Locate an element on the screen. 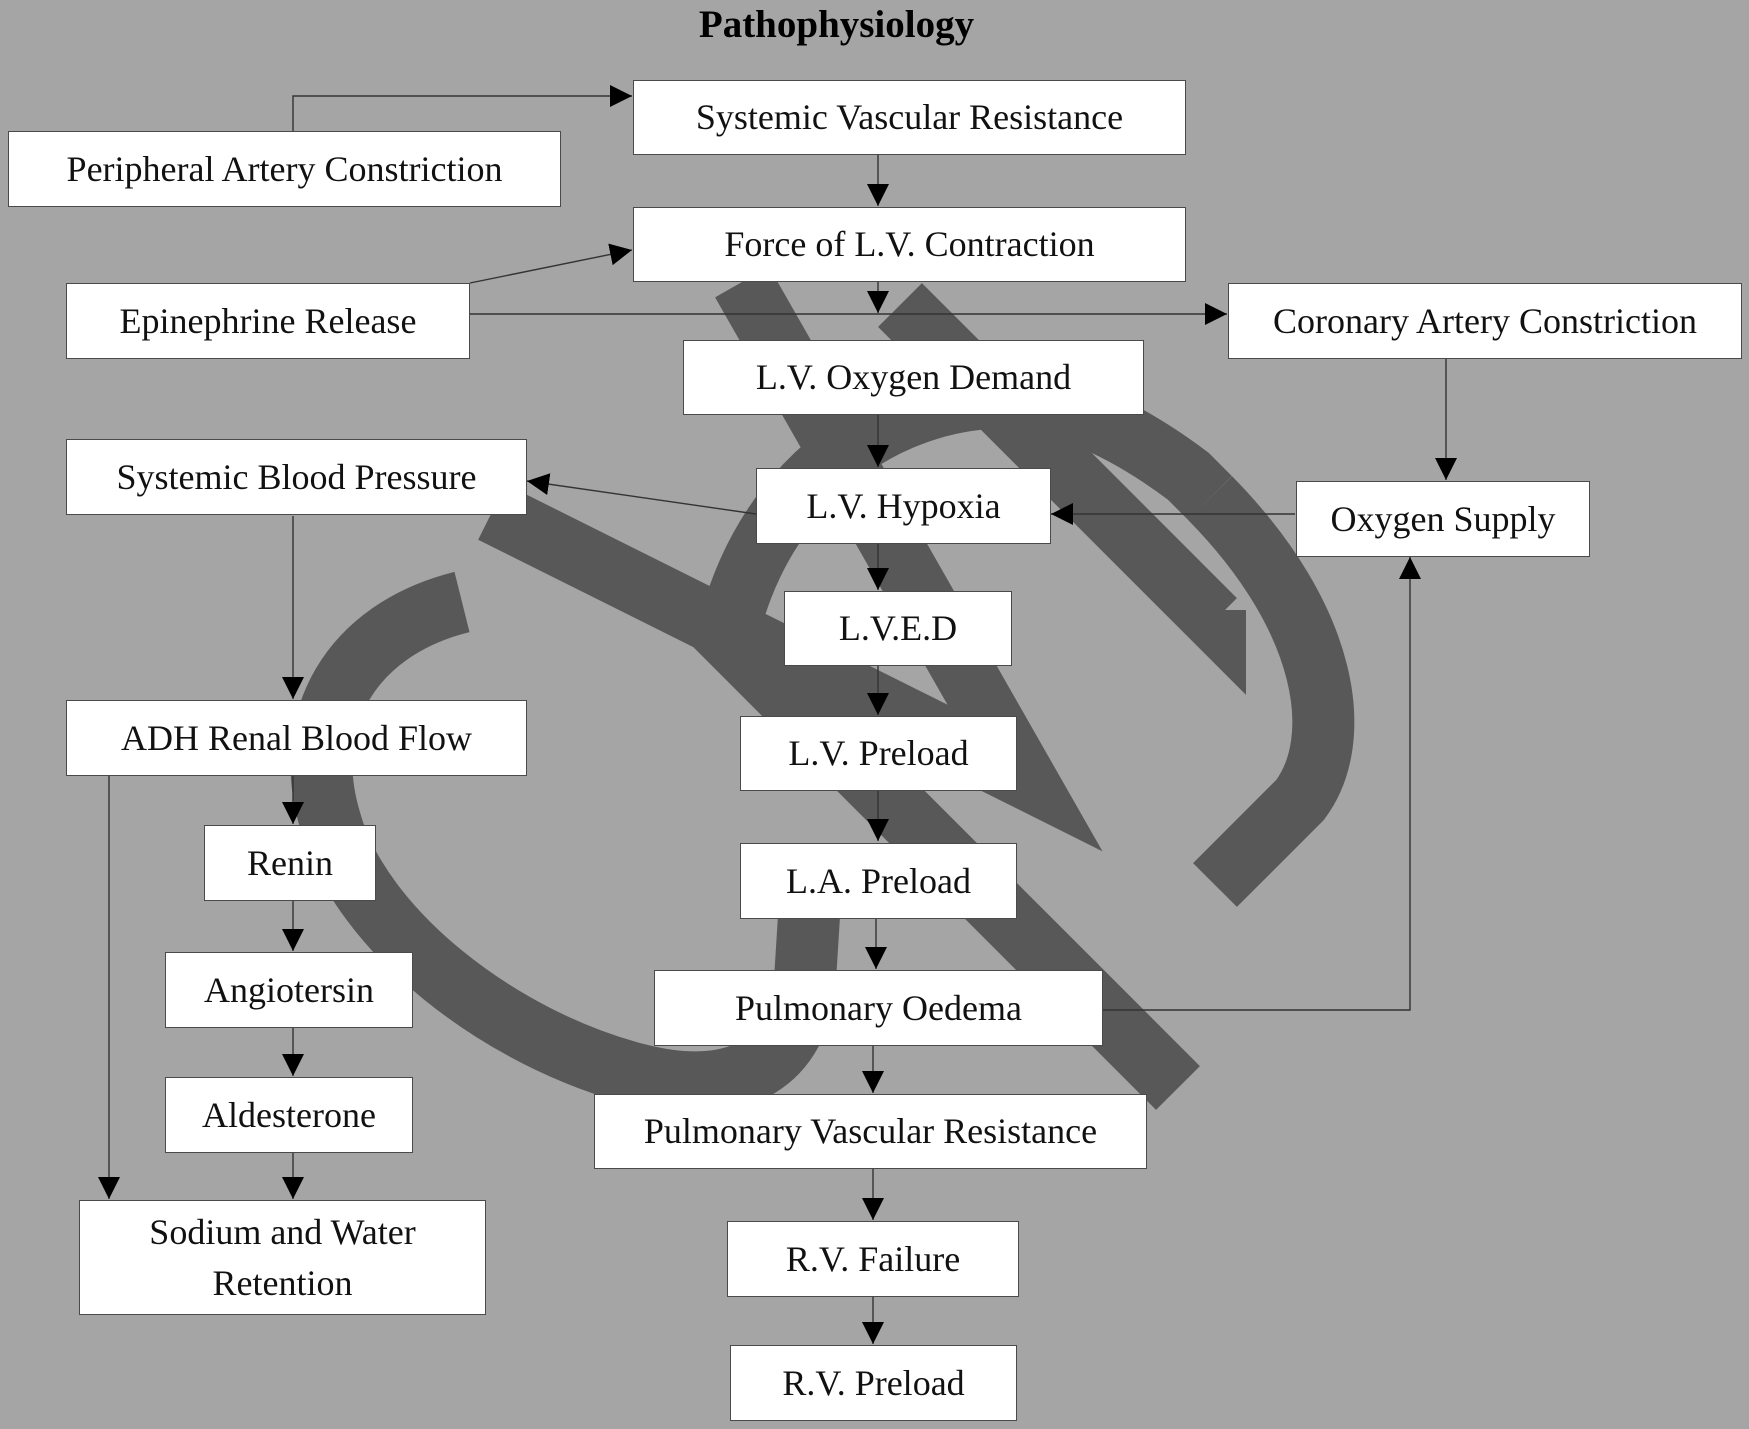 This screenshot has height=1429, width=1749. page-title: Pathophysiology is located at coordinates (836, 24).